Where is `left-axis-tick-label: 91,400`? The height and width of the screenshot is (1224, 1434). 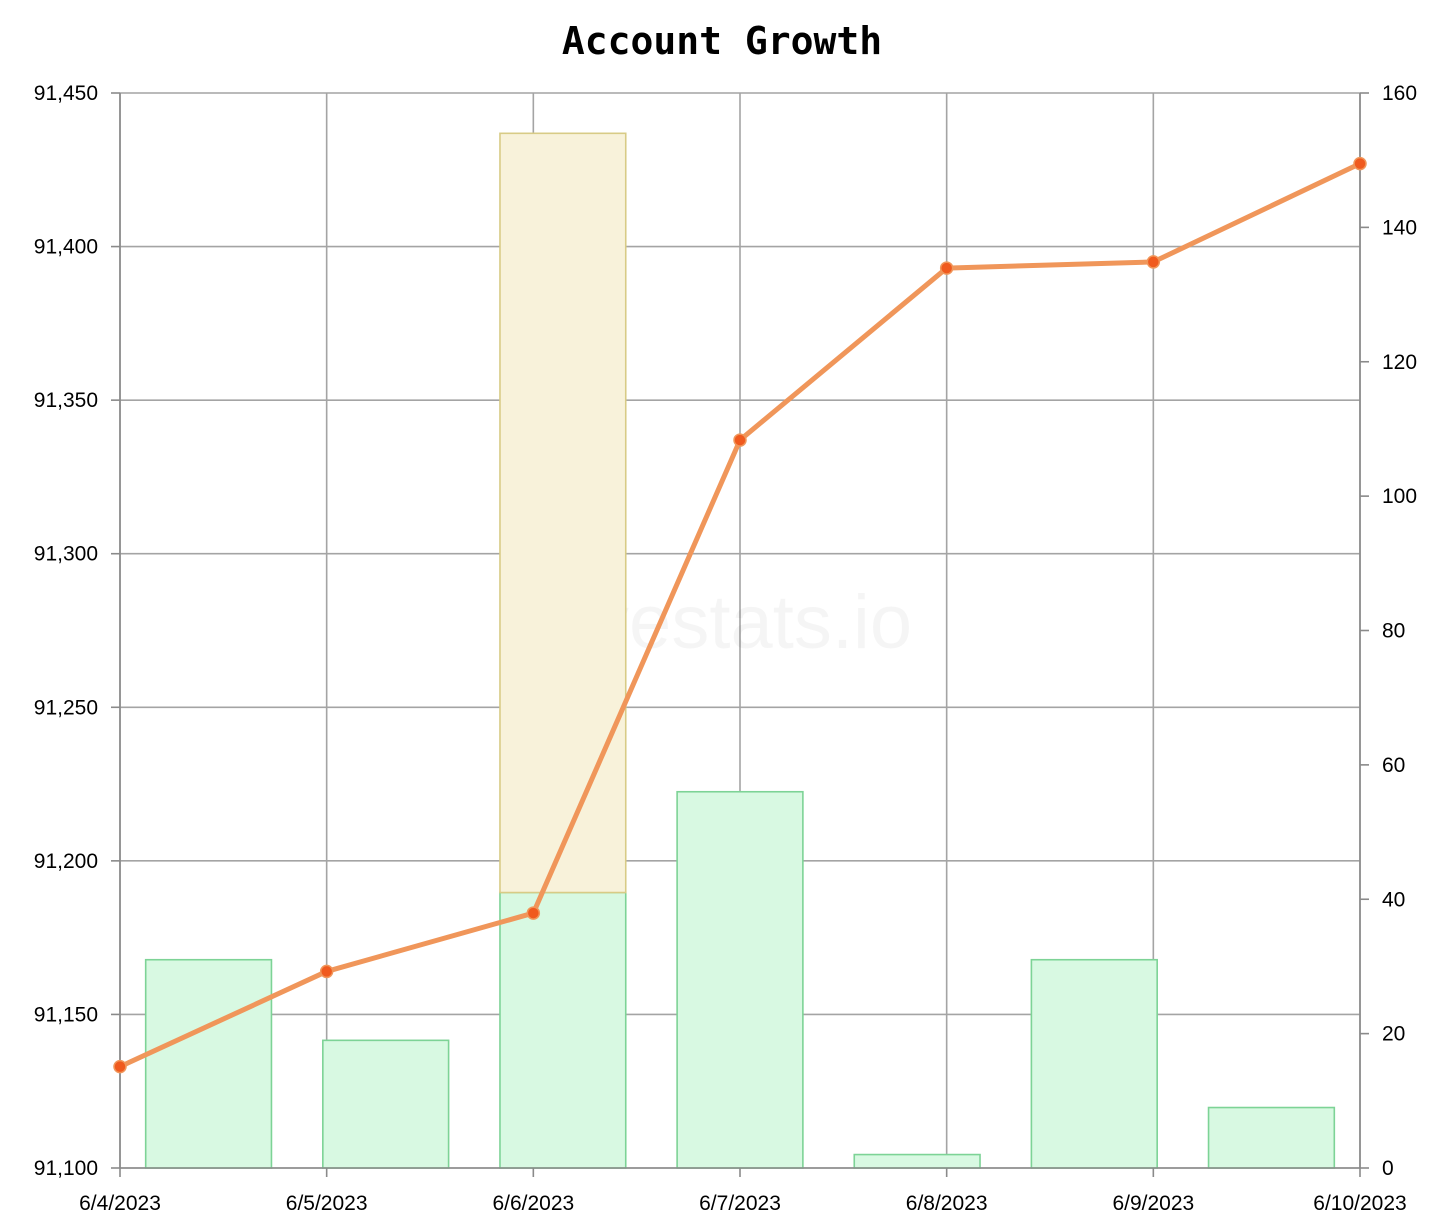
left-axis-tick-label: 91,400 is located at coordinates (66, 247).